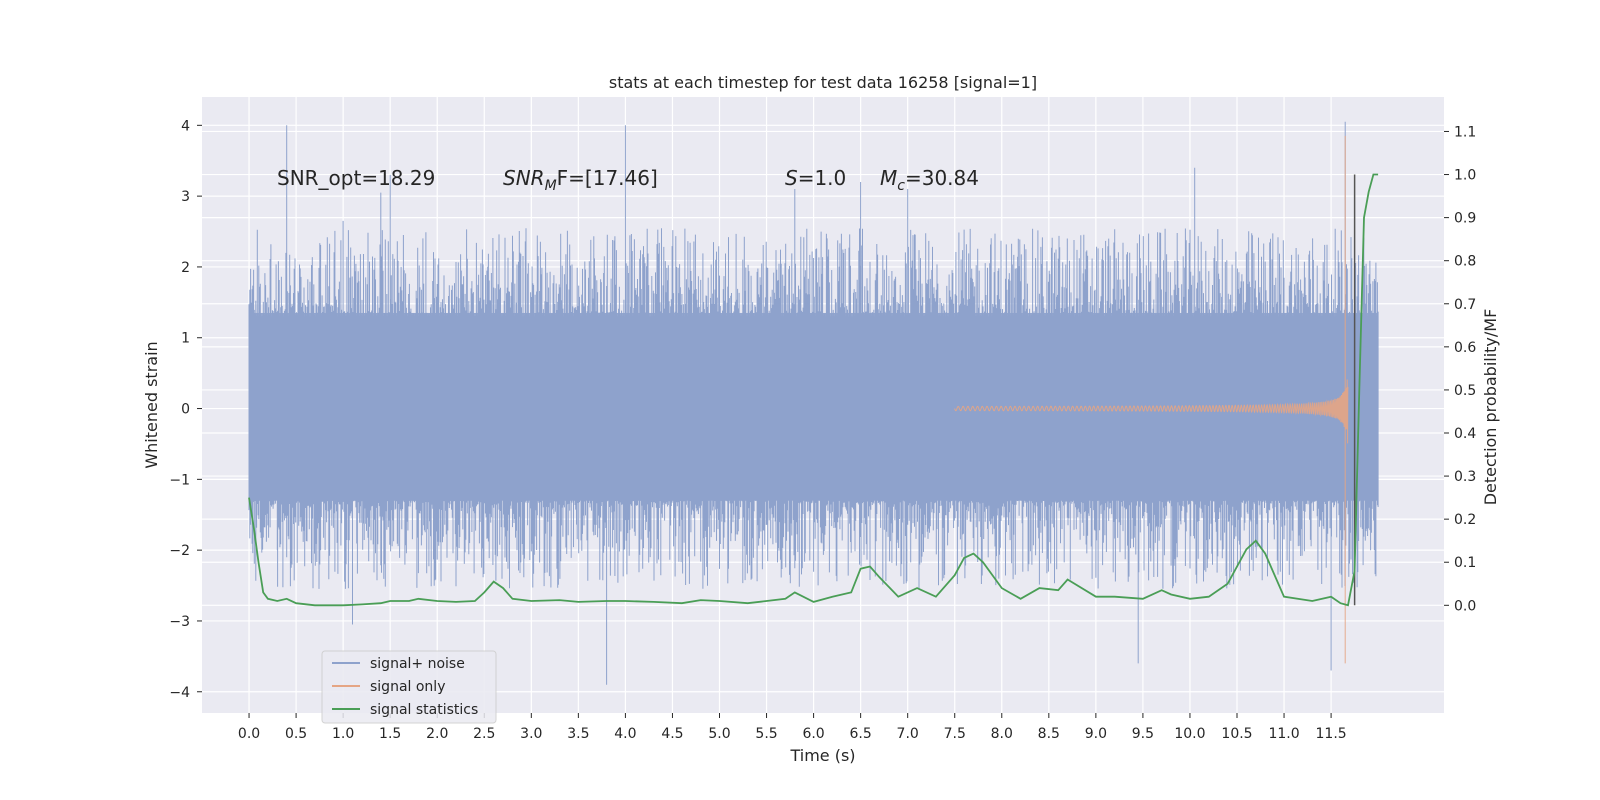  Describe the element at coordinates (822, 755) in the screenshot. I see `x-axis-label: Time (s)` at that location.